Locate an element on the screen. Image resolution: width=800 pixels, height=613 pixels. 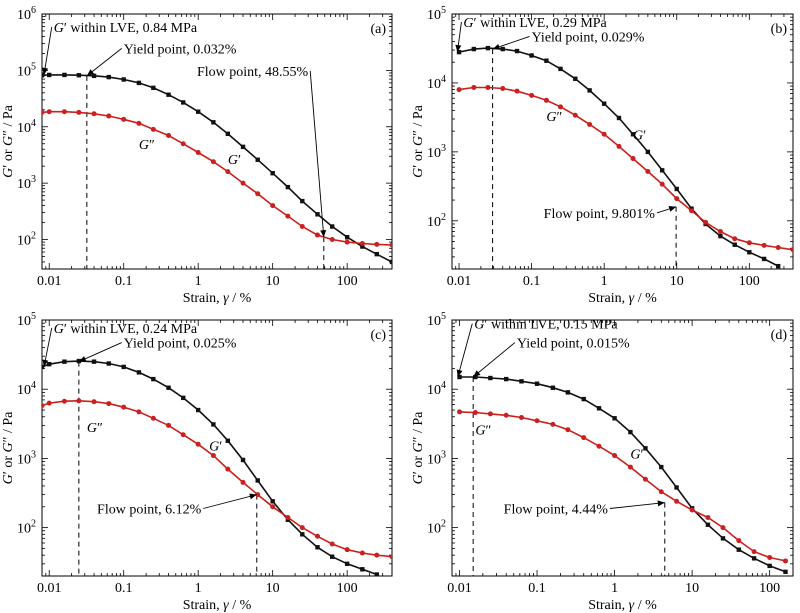
annotation-label: Flow point, 4.44% is located at coordinates (556, 509).